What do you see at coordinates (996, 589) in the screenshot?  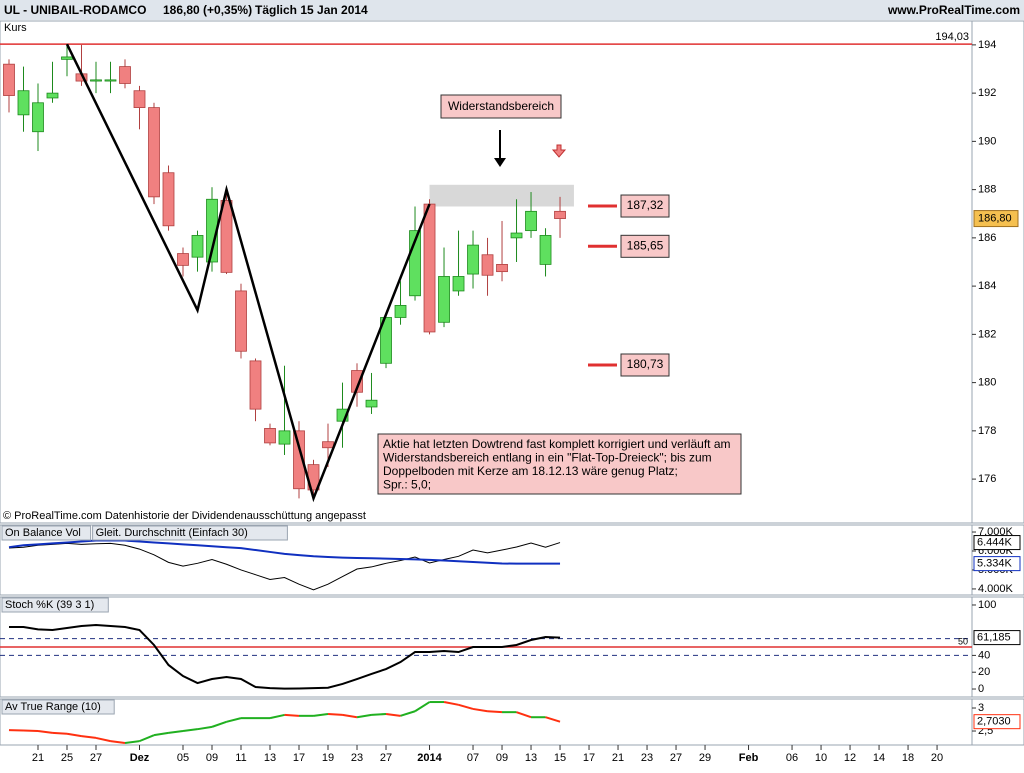 I see `y-tick-label: 4.000K` at bounding box center [996, 589].